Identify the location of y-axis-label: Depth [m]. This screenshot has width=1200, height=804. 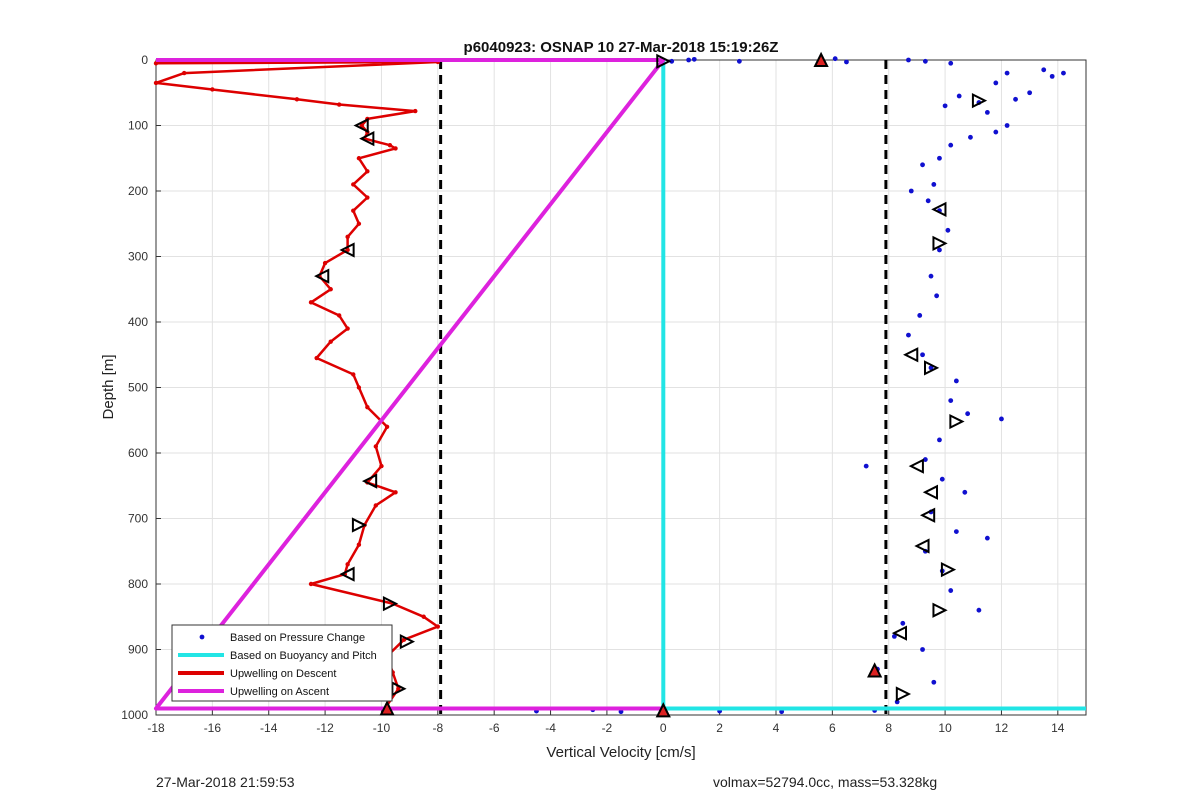
(108, 386).